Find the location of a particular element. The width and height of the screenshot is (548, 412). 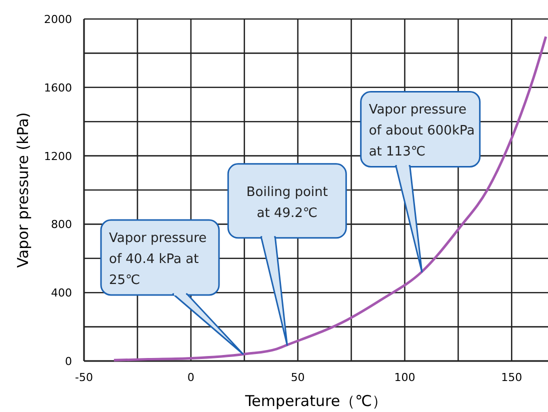

x-tick-label: 0 is located at coordinates (190, 377).